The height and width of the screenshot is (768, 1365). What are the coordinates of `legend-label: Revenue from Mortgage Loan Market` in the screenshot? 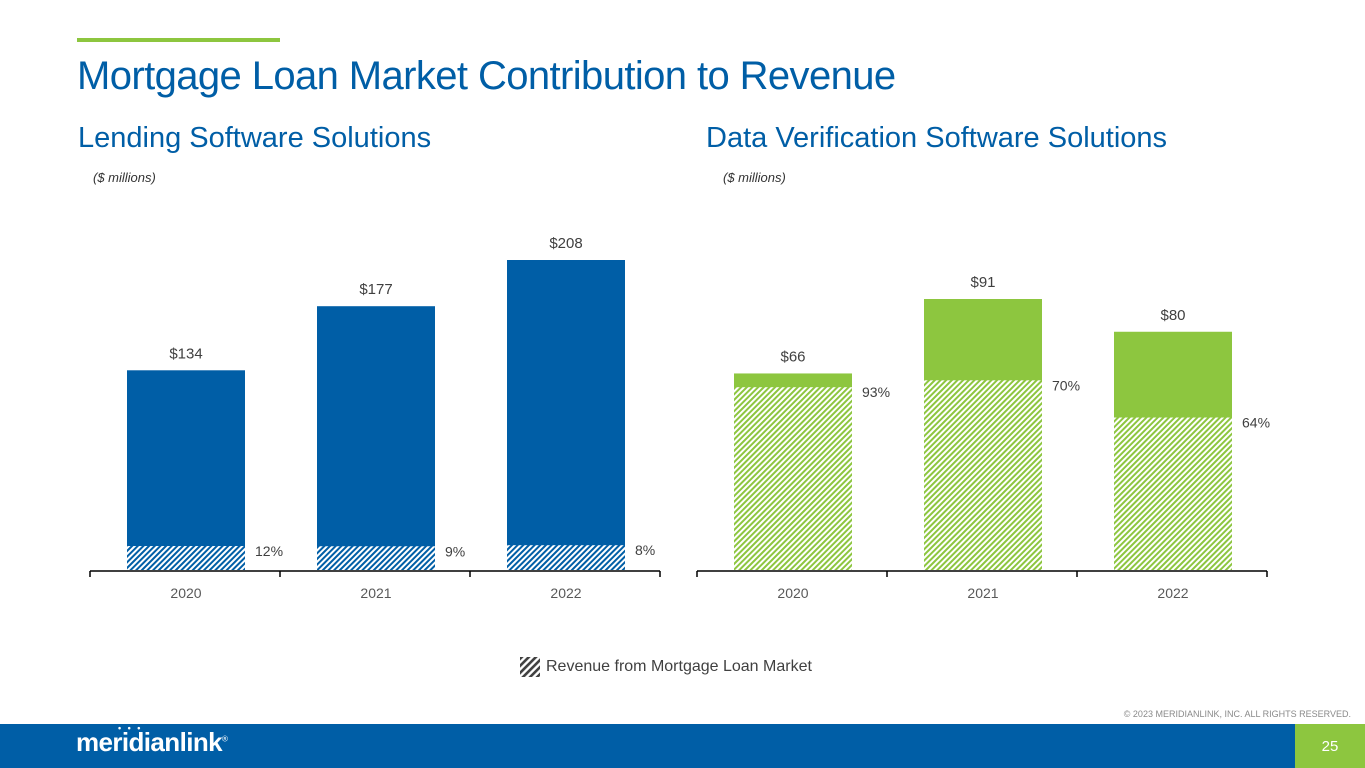 It's located at (679, 666).